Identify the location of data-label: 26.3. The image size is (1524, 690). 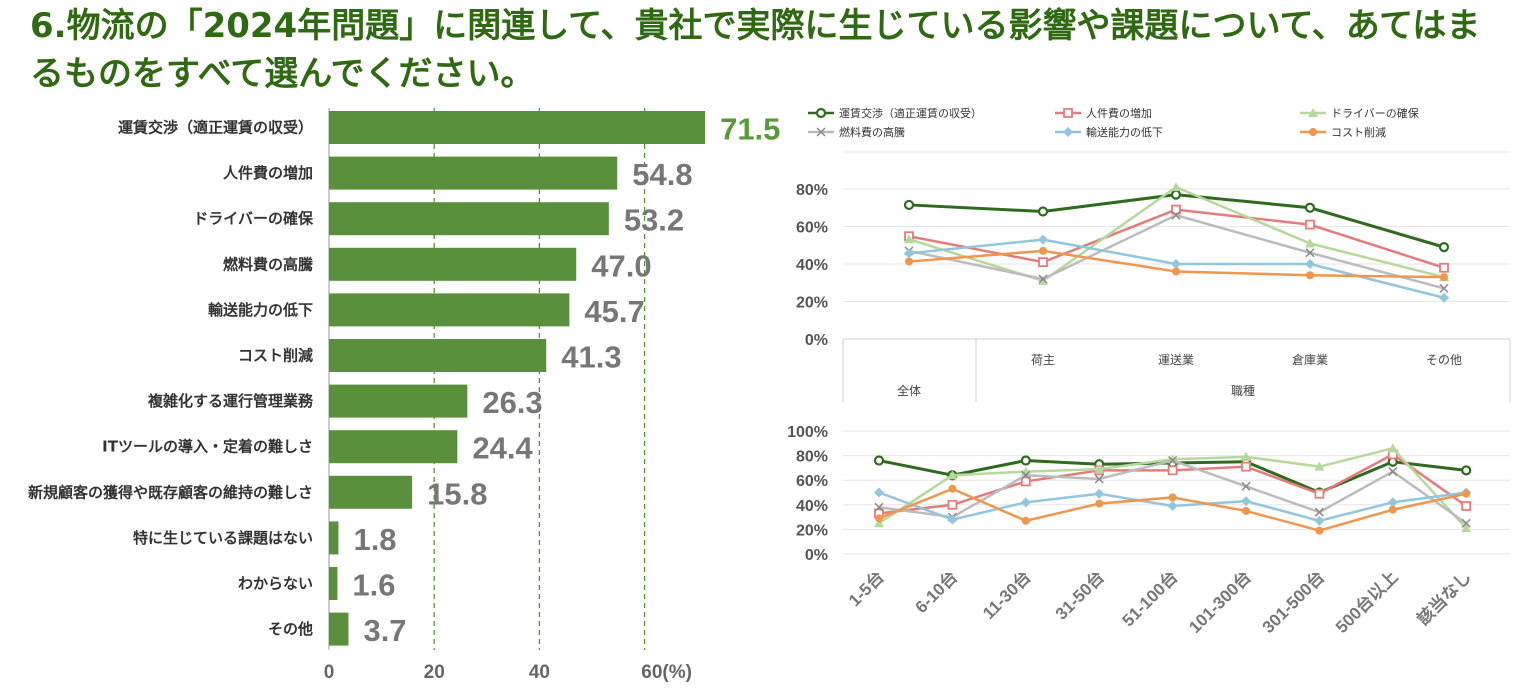
(512, 402).